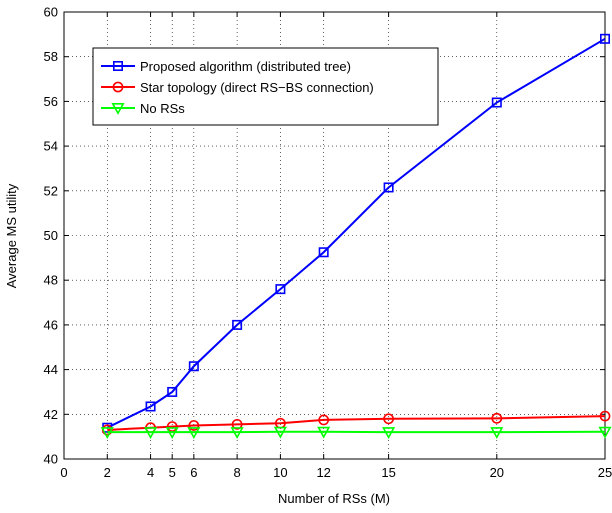 The height and width of the screenshot is (513, 612). Describe the element at coordinates (63, 472) in the screenshot. I see `x-tick-label: 0` at that location.